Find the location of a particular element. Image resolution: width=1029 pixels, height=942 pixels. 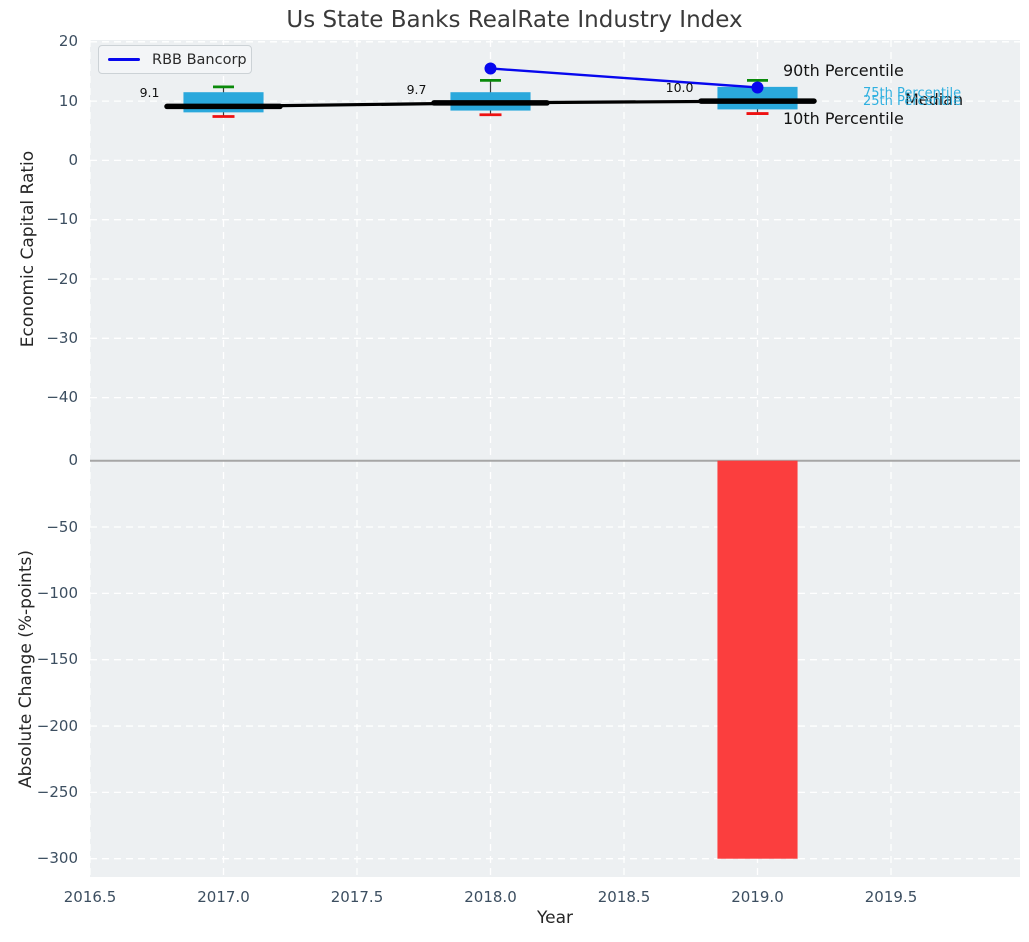

y-tick-label-bottom: 0 is located at coordinates (73, 460).